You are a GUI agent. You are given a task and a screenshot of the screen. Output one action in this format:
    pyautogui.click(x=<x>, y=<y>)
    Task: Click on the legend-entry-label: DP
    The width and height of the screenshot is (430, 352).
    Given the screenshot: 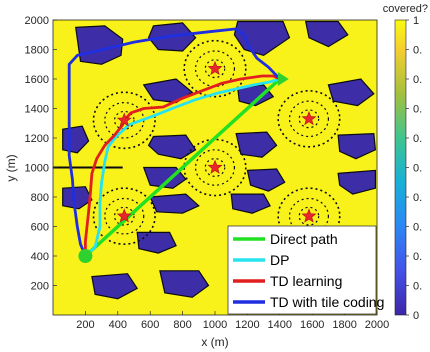 What is the action you would take?
    pyautogui.click(x=279, y=260)
    